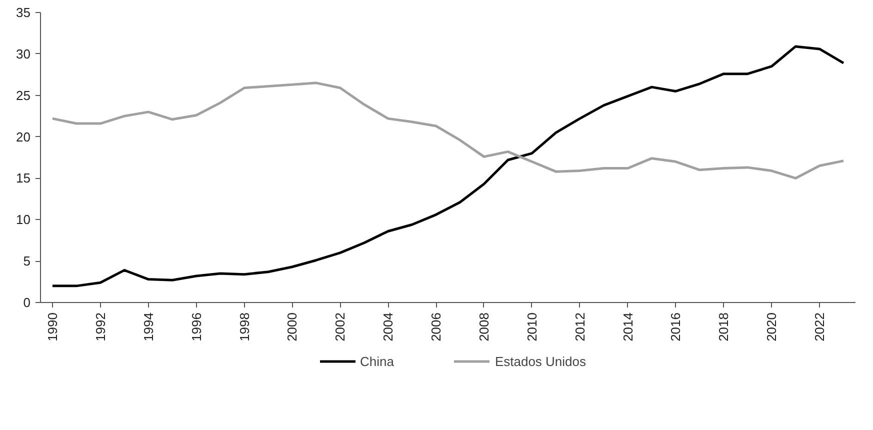  Describe the element at coordinates (772, 327) in the screenshot. I see `x-tick-label: 2020` at that location.